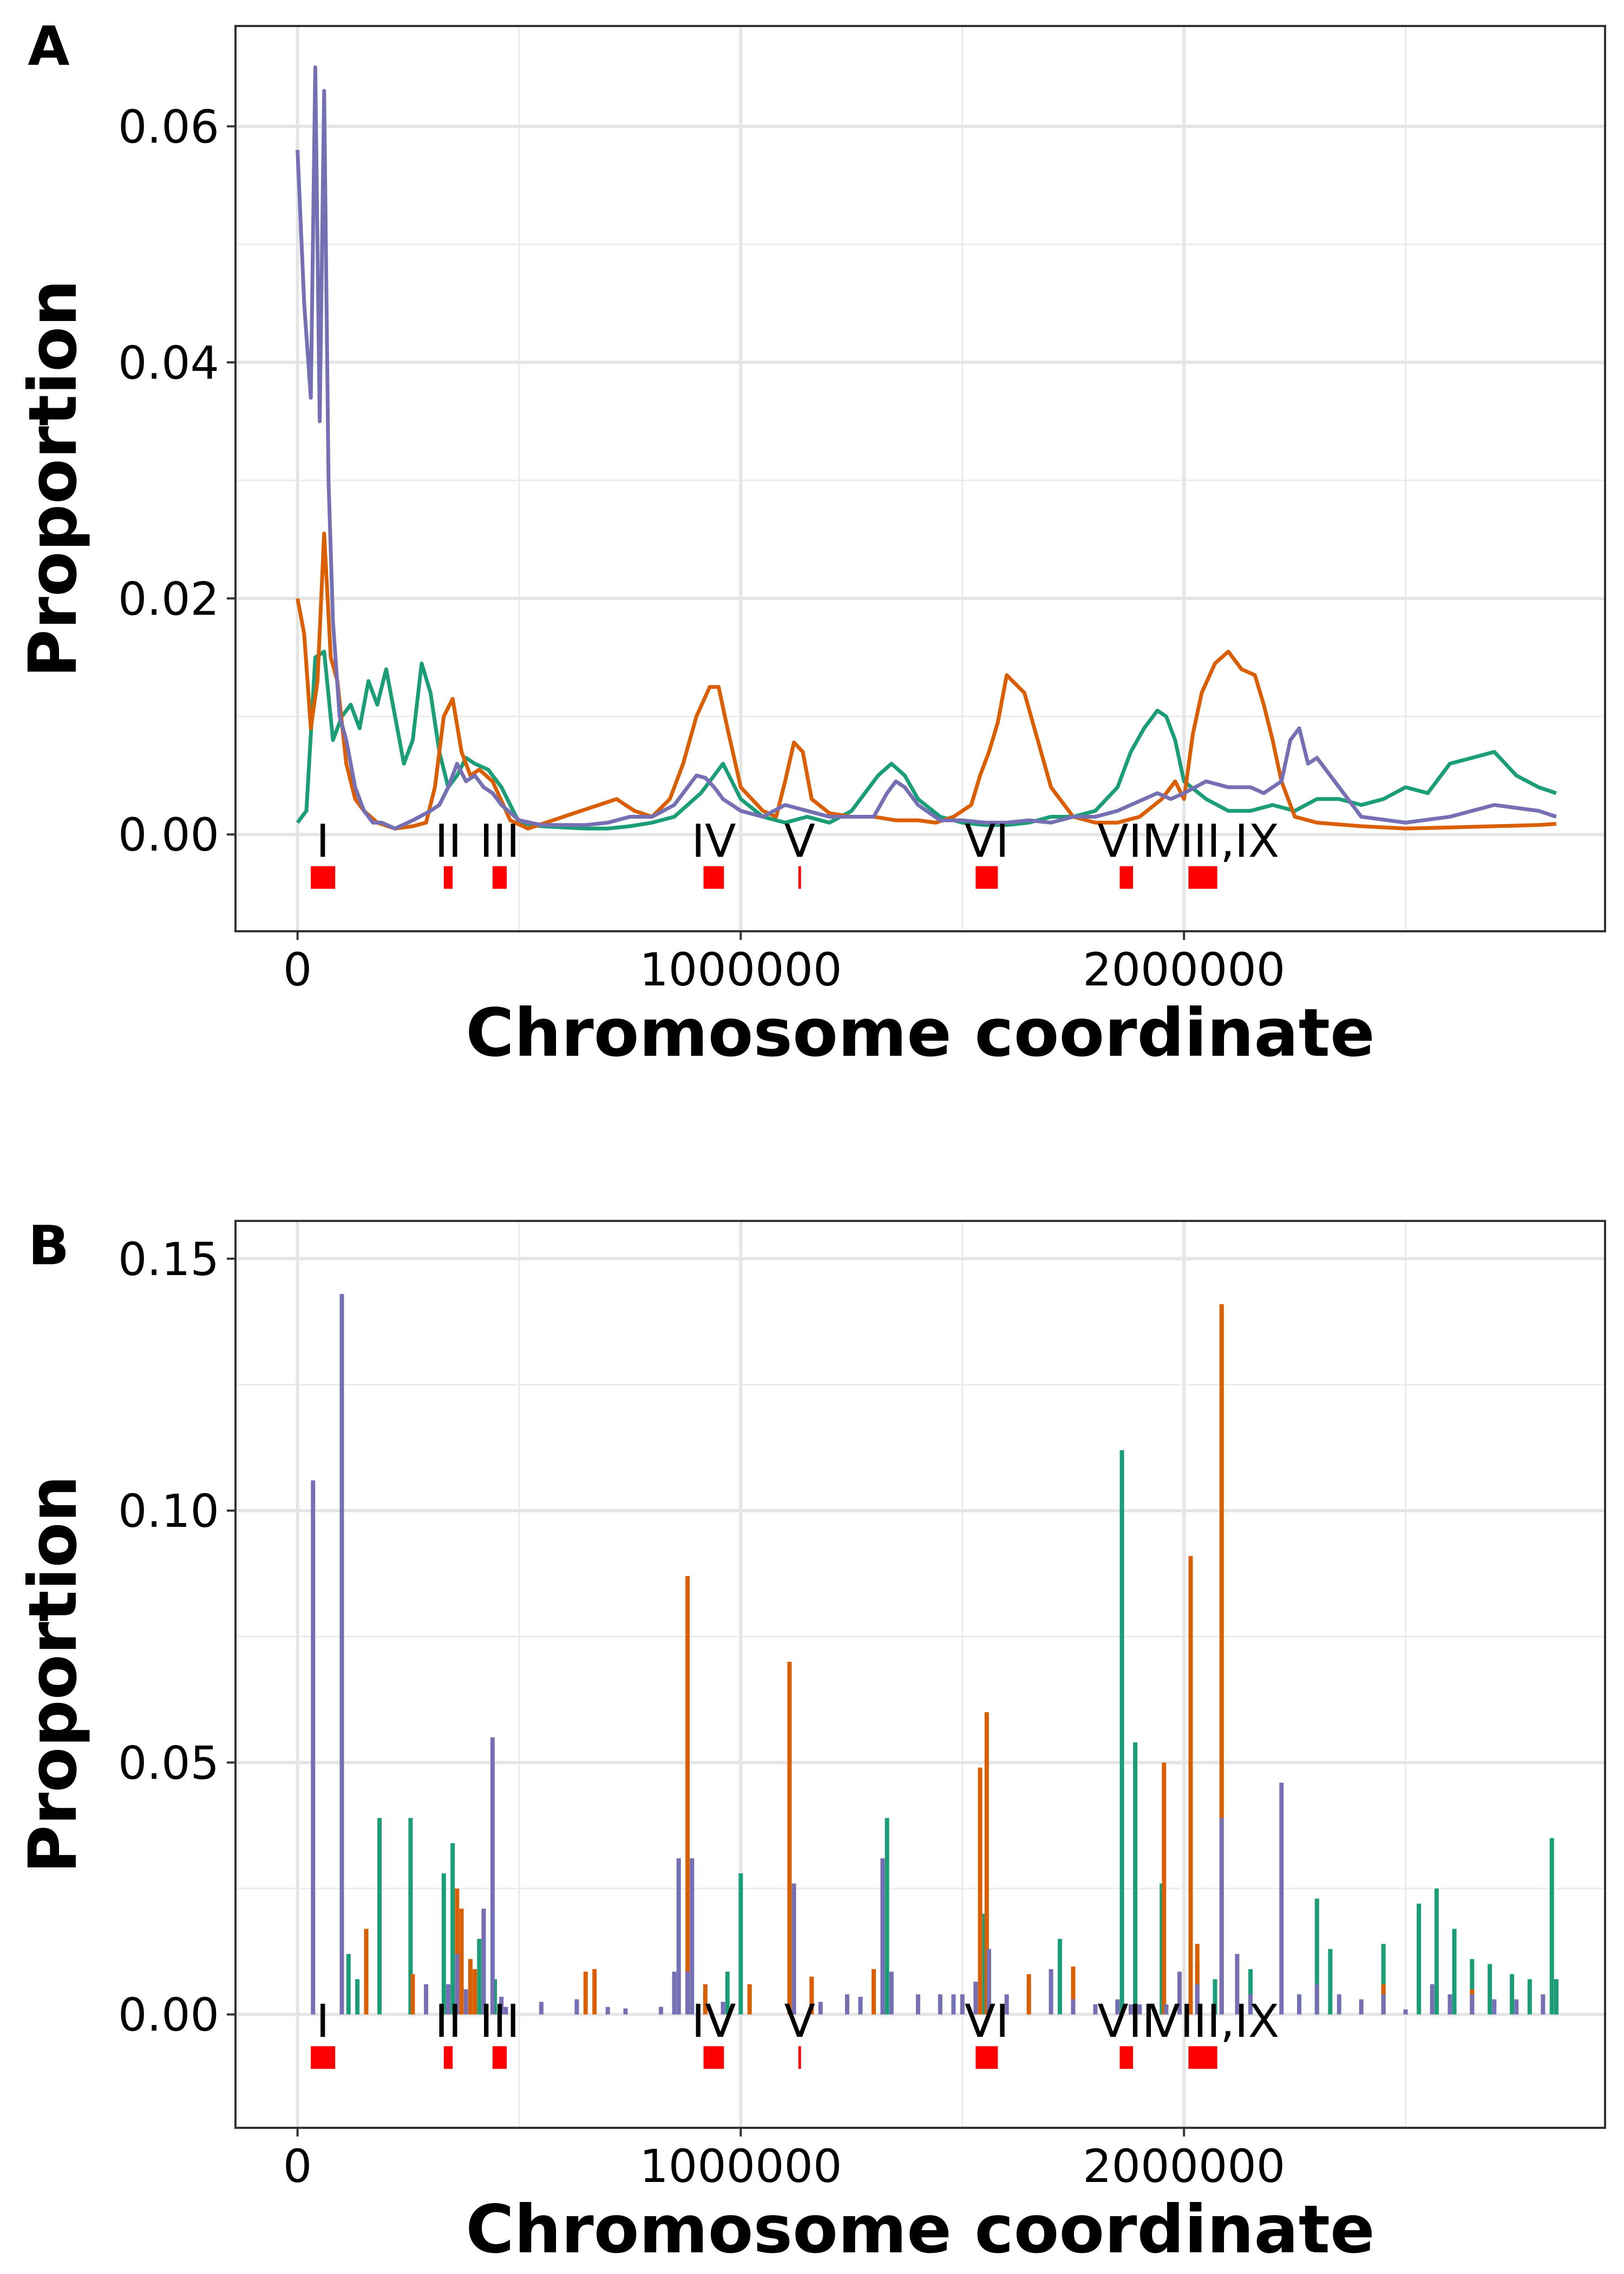 This screenshot has width=1624, height=2274. I want to click on y-tick-label: 0.15, so click(168, 1260).